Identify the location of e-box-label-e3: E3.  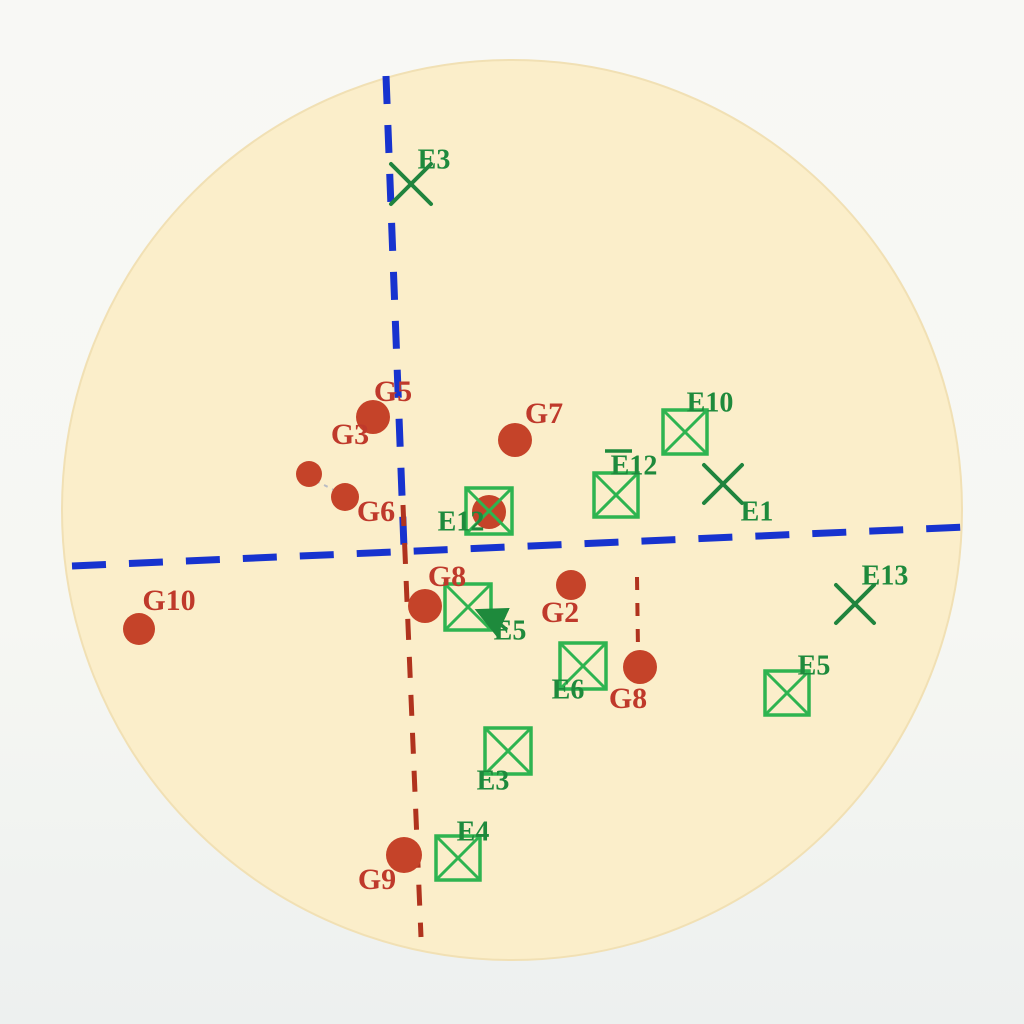
(493, 780).